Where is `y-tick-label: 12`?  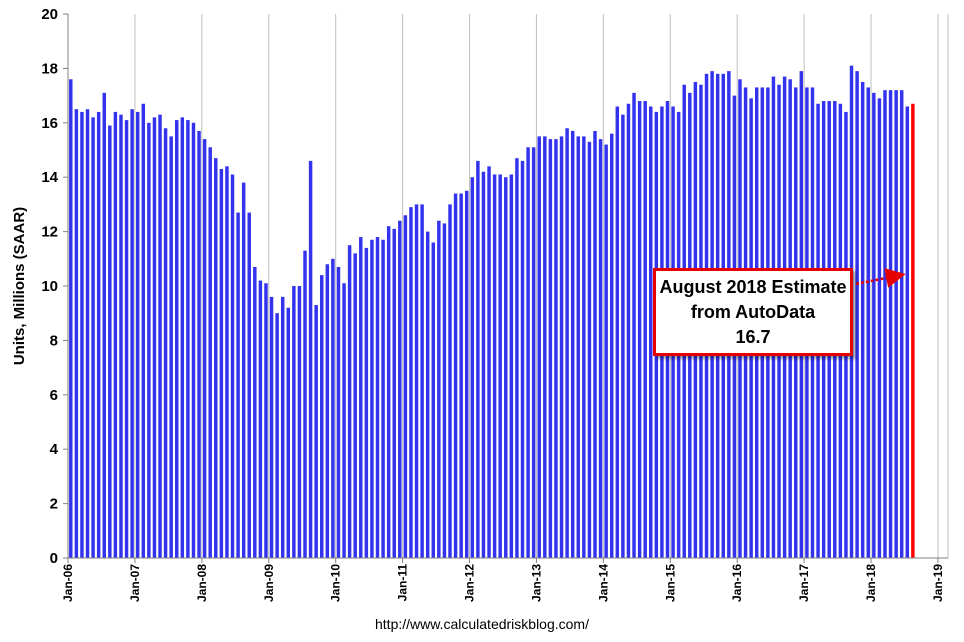 y-tick-label: 12 is located at coordinates (49, 232).